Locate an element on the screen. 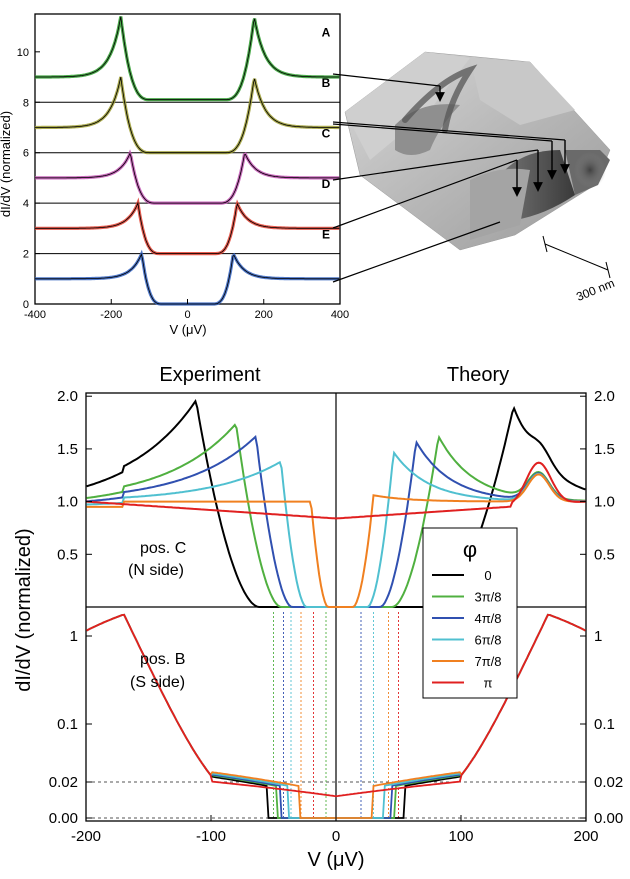  spectrum-E is located at coordinates (187, 277).